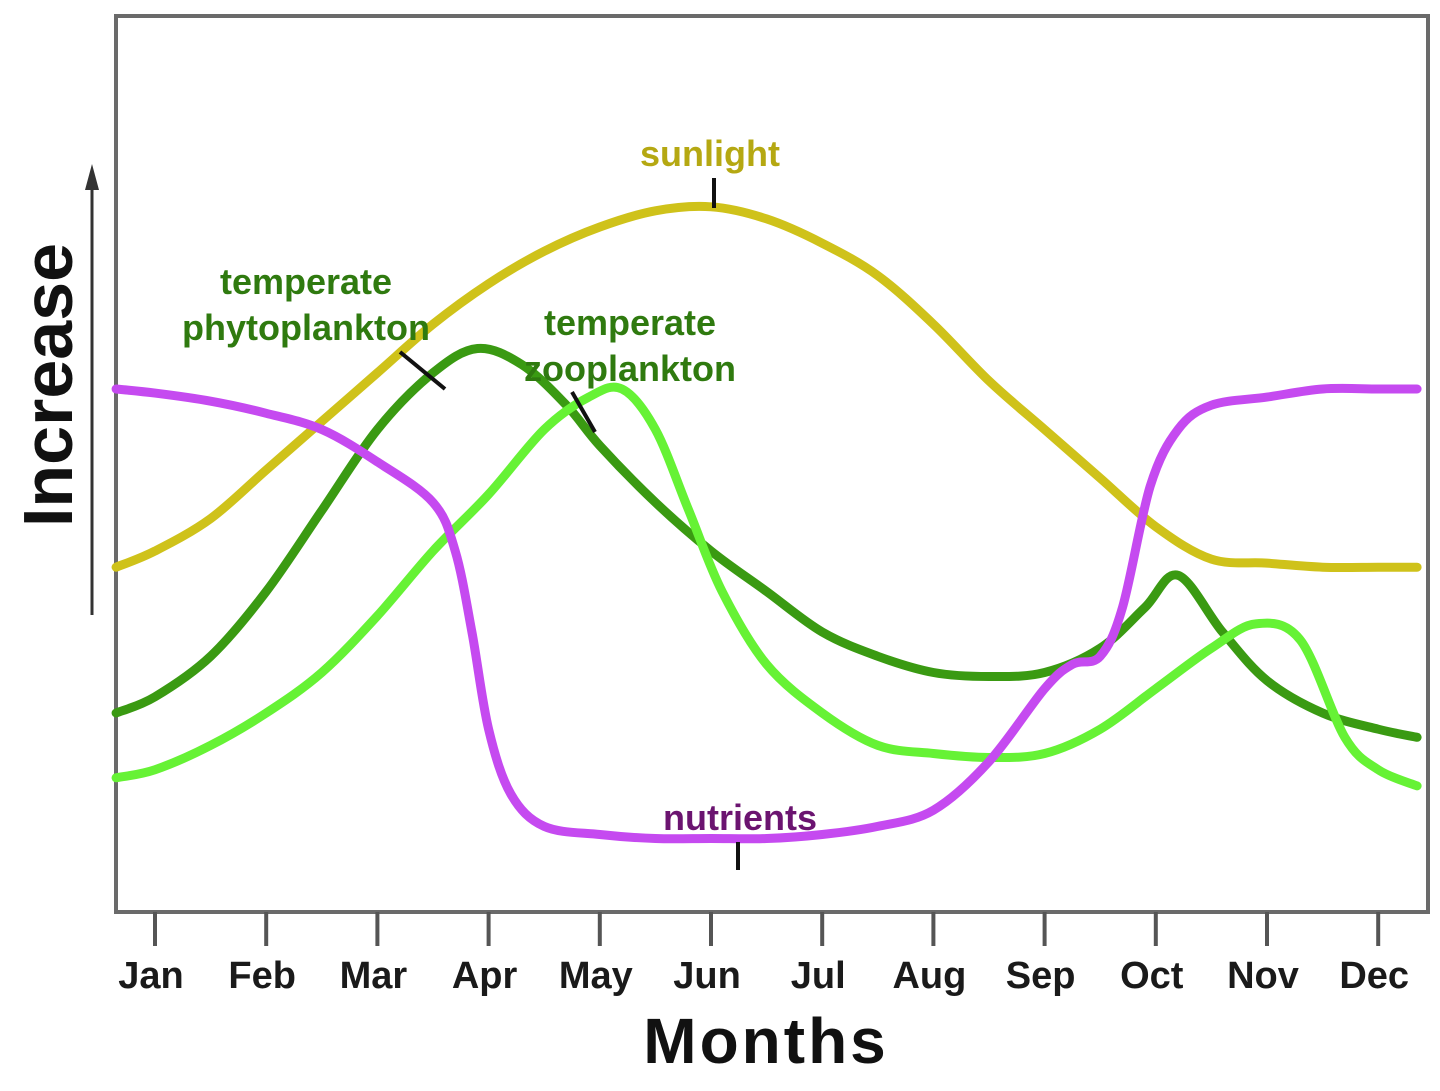 The height and width of the screenshot is (1091, 1440). Describe the element at coordinates (48, 385) in the screenshot. I see `y-axis-label: Increase` at that location.